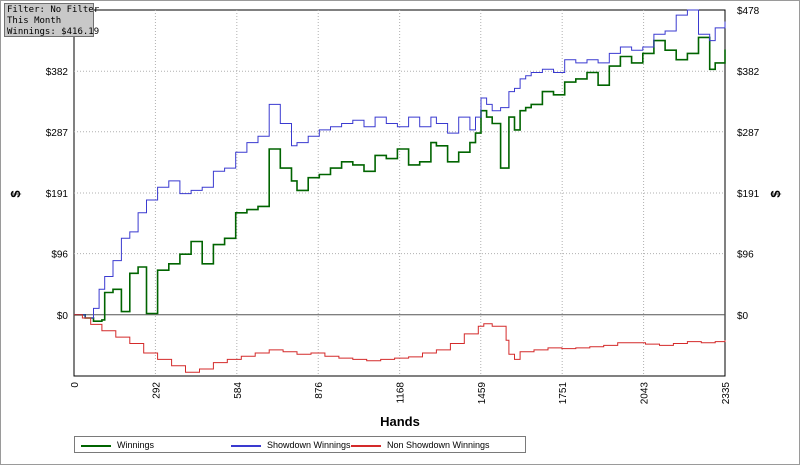  What do you see at coordinates (59, 255) in the screenshot?
I see `y-tick-label-left: $96` at bounding box center [59, 255].